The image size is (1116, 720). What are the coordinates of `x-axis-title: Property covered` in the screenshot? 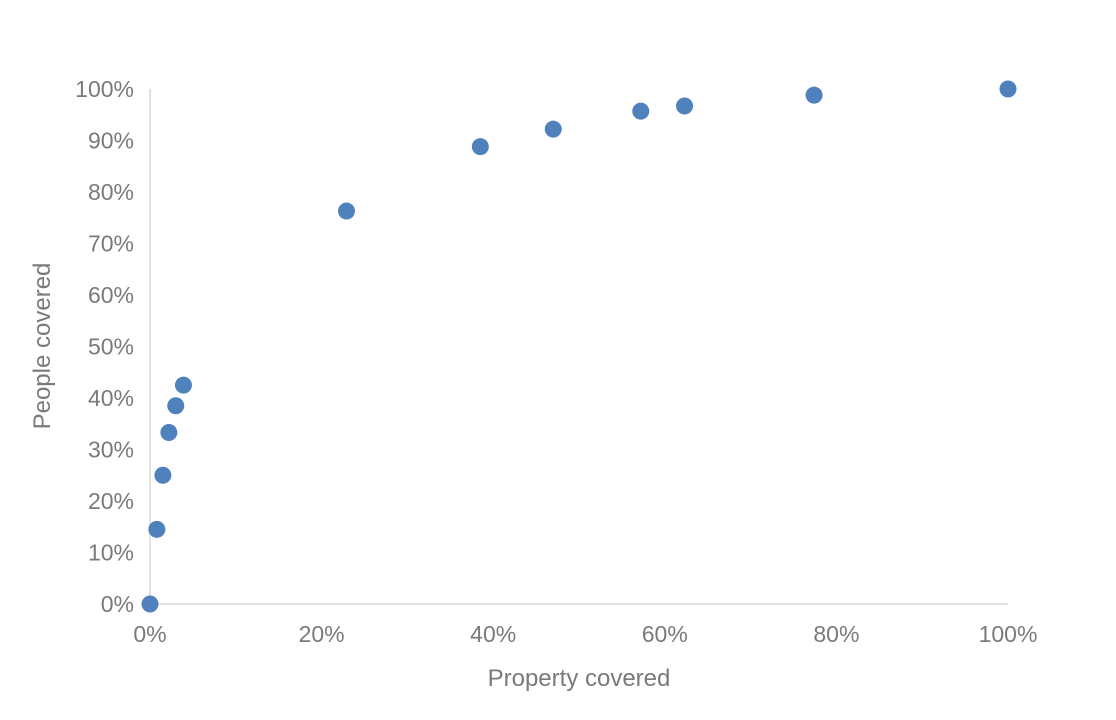 It's located at (579, 678).